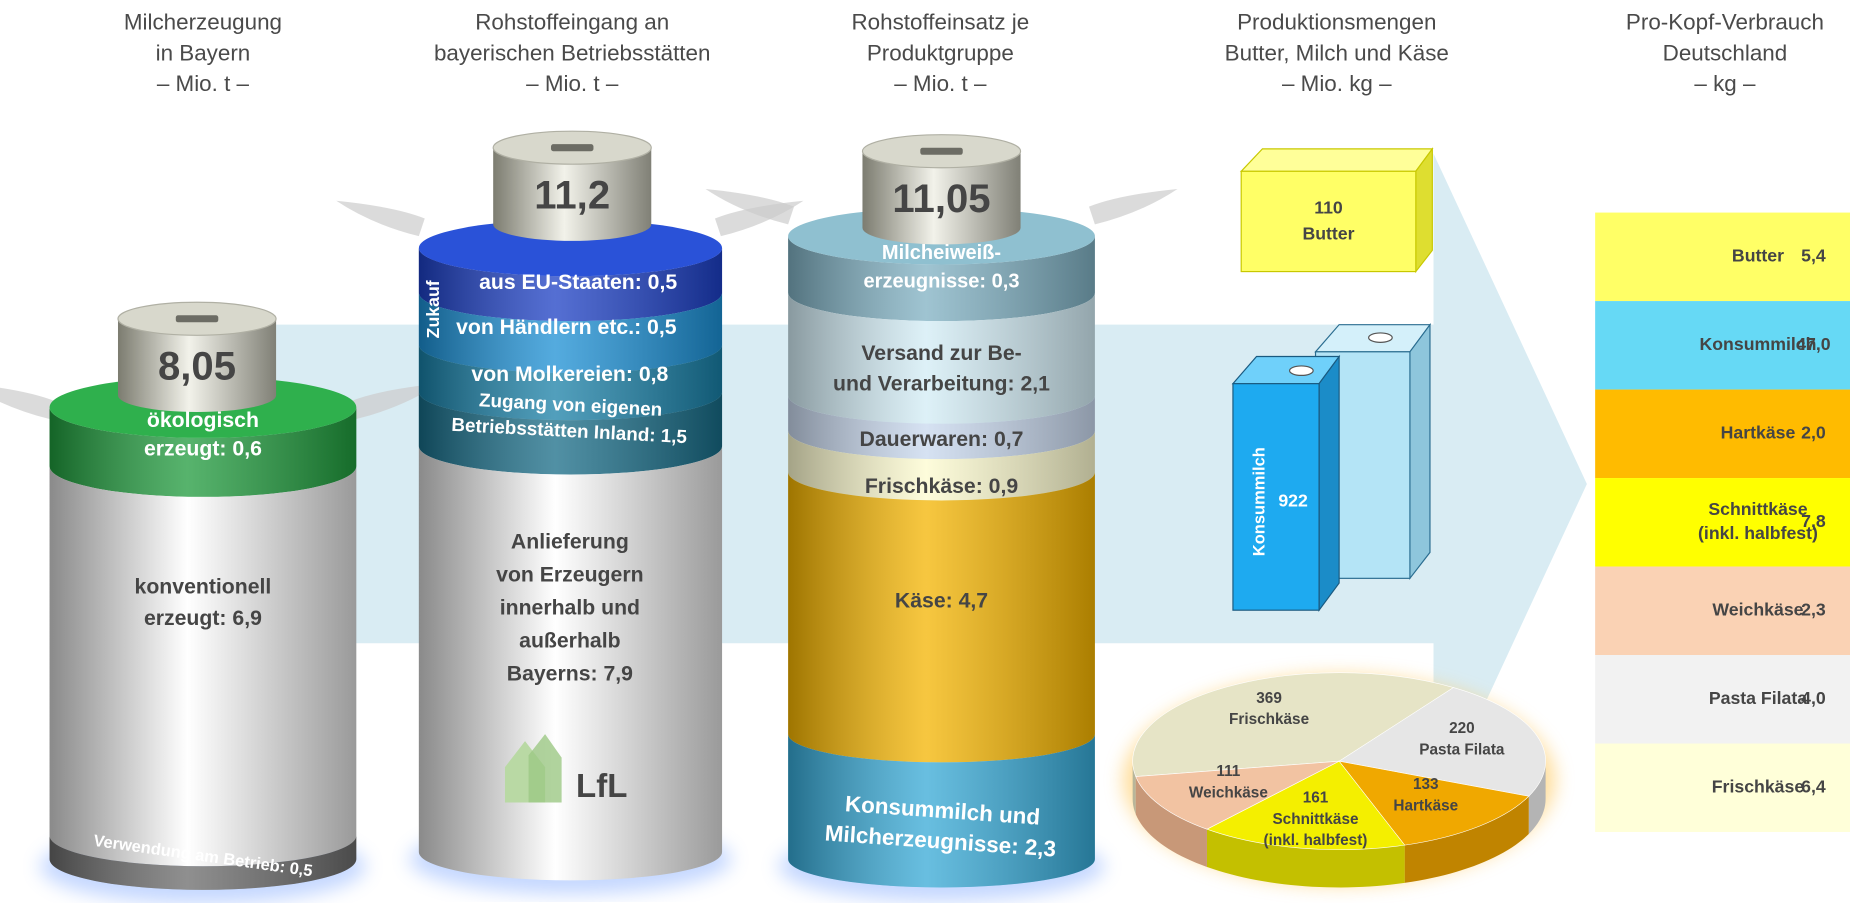 This screenshot has width=1850, height=903. I want to click on label: 369, so click(1269, 698).